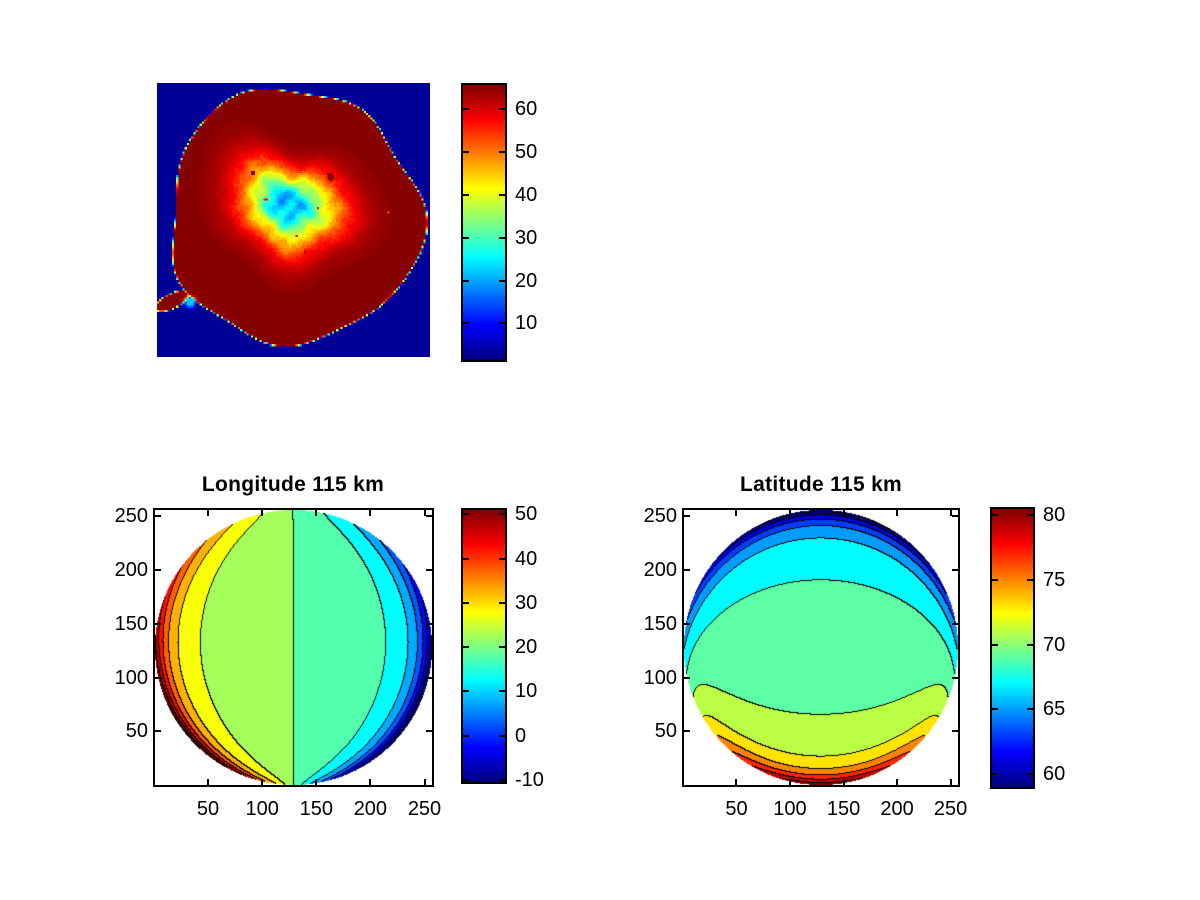  I want to click on allsky-colorbar-gradient, so click(484, 222).